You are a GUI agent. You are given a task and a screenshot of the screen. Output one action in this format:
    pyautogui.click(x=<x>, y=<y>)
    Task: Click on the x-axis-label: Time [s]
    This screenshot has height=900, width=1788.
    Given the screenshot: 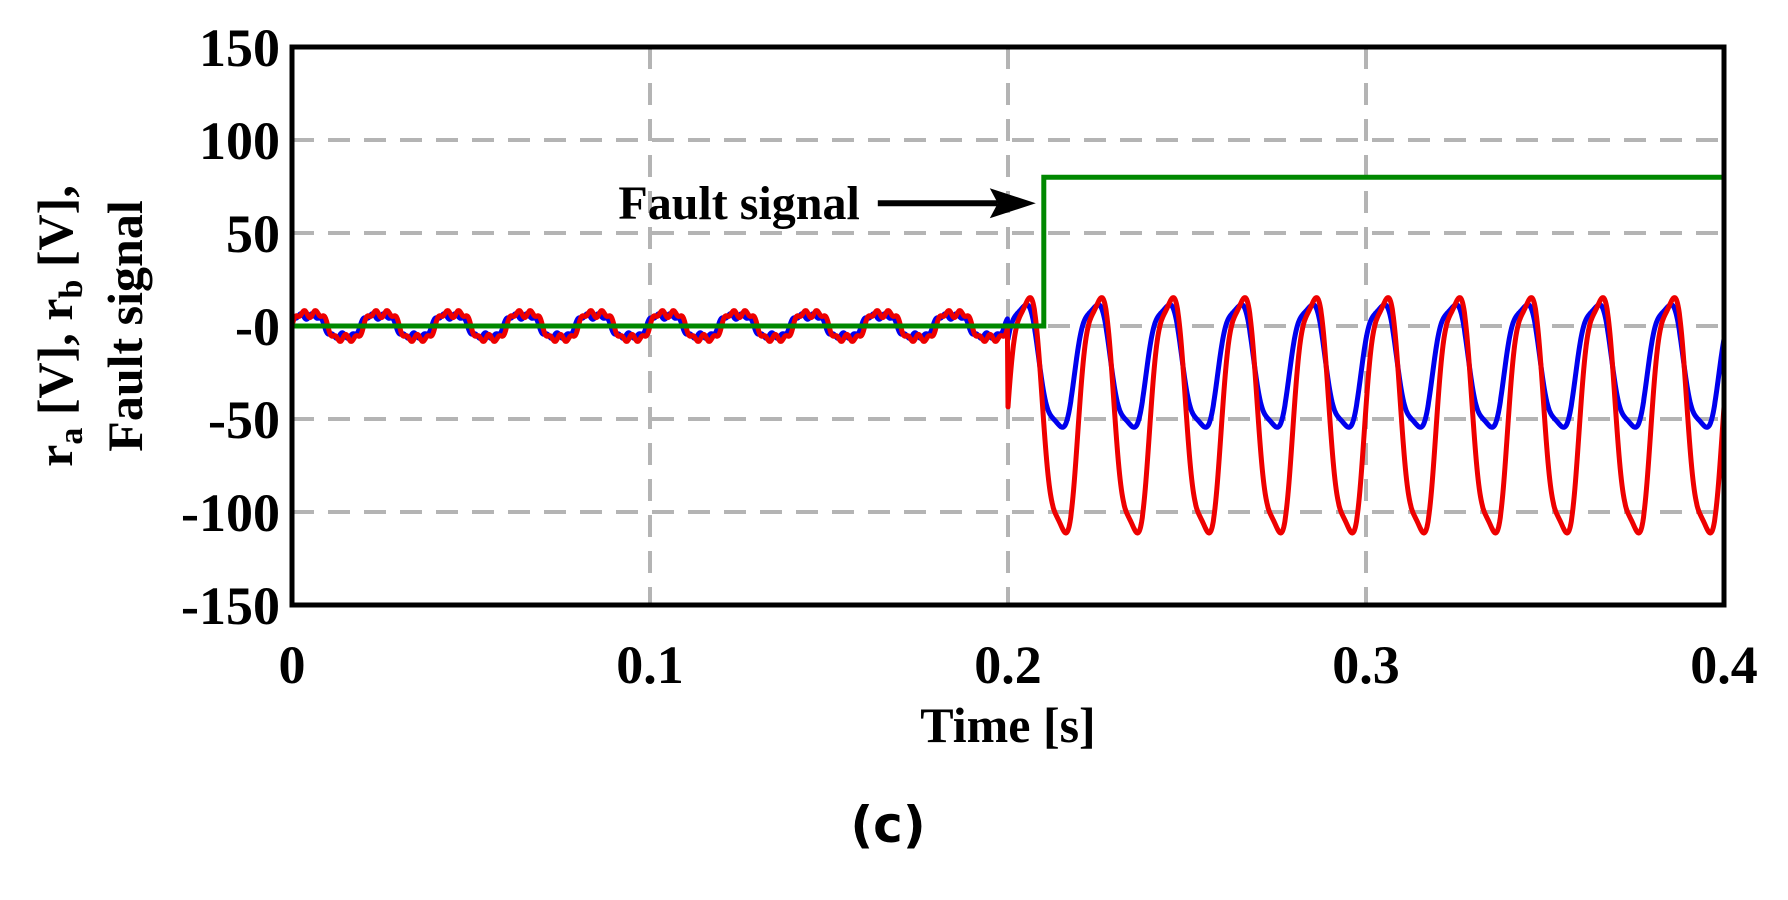 What is the action you would take?
    pyautogui.click(x=1007, y=725)
    